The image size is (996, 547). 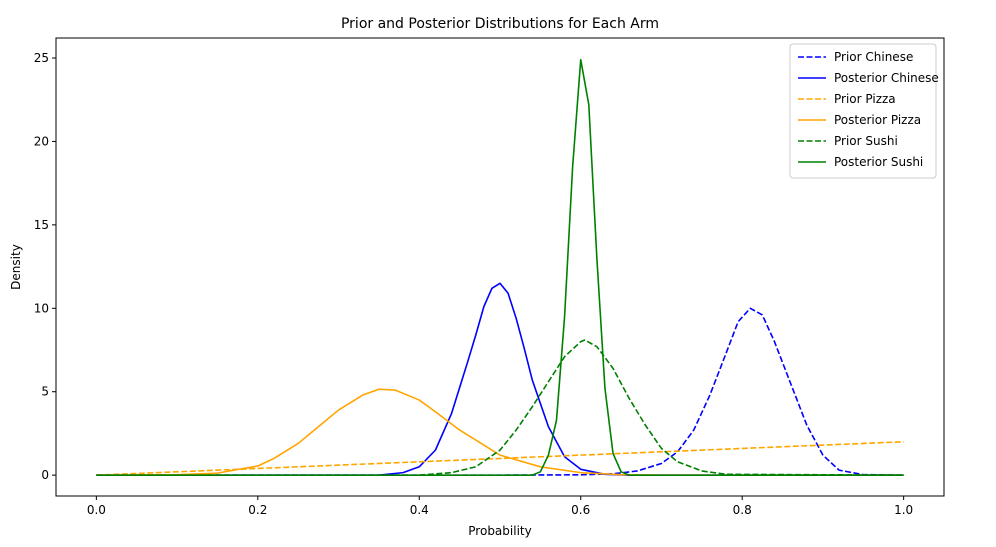 I want to click on y-tick-label: 10, so click(x=41, y=308).